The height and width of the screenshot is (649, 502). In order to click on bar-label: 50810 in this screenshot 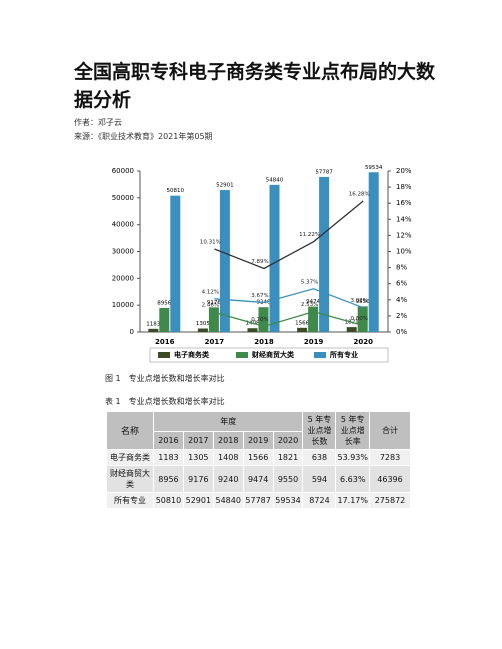, I will do `click(176, 191)`.